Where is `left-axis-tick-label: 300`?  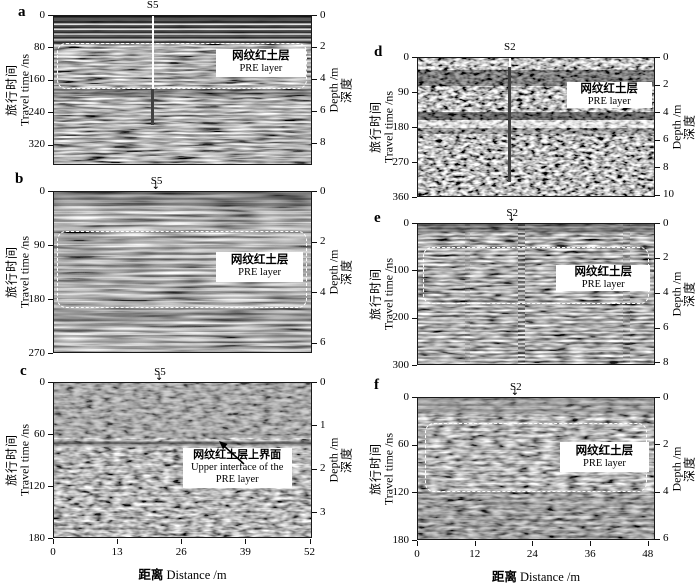
left-axis-tick-label: 300 is located at coordinates (401, 364).